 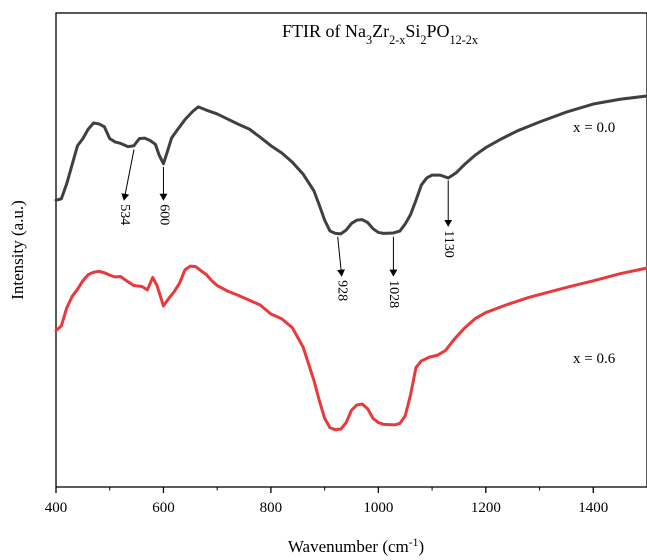 I want to click on x-tick-label: 600, so click(x=163, y=508).